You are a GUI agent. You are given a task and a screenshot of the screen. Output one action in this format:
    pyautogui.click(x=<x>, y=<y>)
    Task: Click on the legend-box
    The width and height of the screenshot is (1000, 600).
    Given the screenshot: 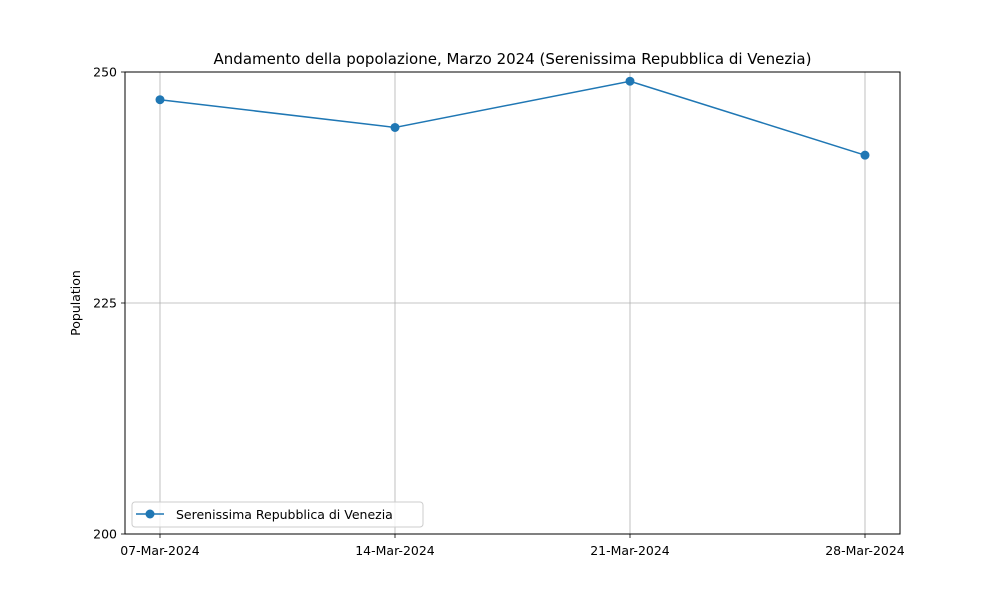 What is the action you would take?
    pyautogui.click(x=277, y=514)
    